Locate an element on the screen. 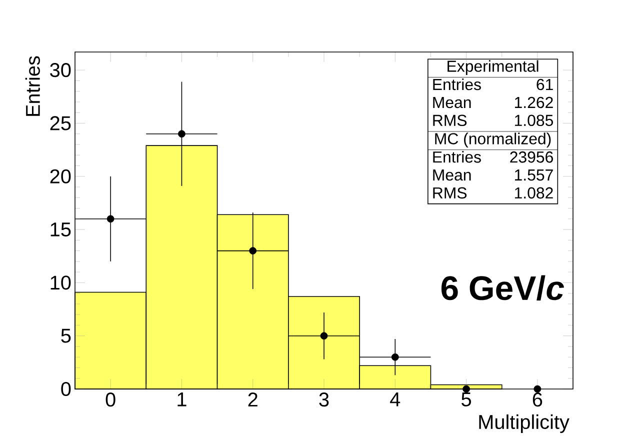 The image size is (633, 436). annotation: MC (normalized) is located at coordinates (493, 140).